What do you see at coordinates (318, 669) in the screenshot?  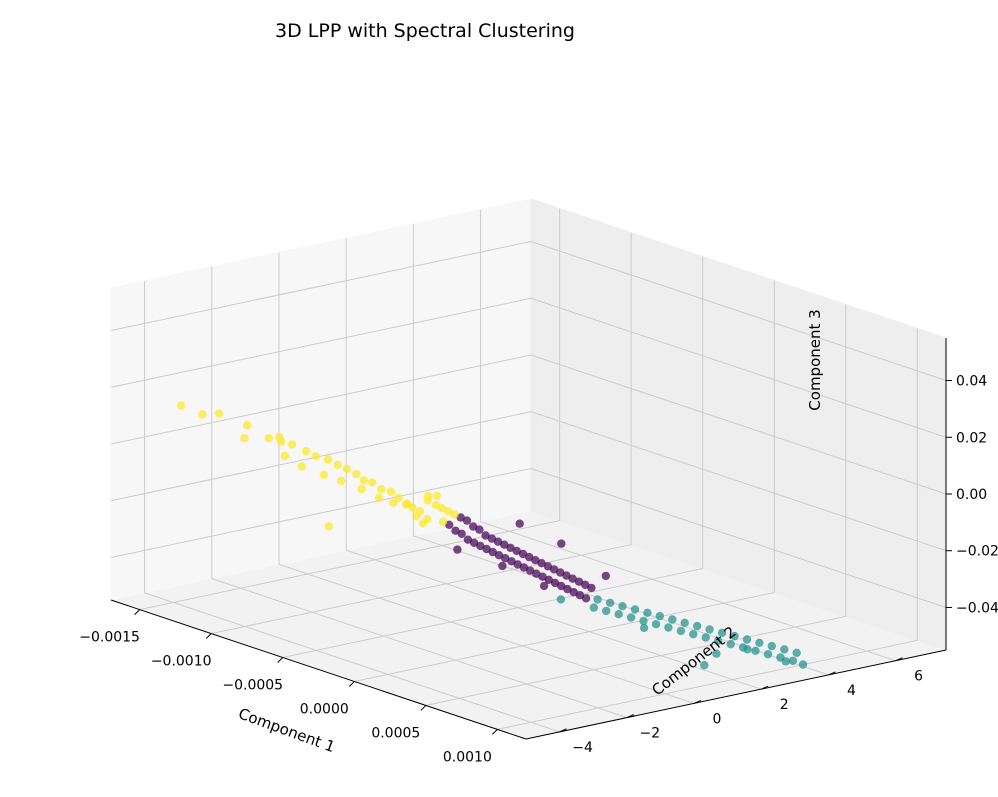 I see `x-axis-line` at bounding box center [318, 669].